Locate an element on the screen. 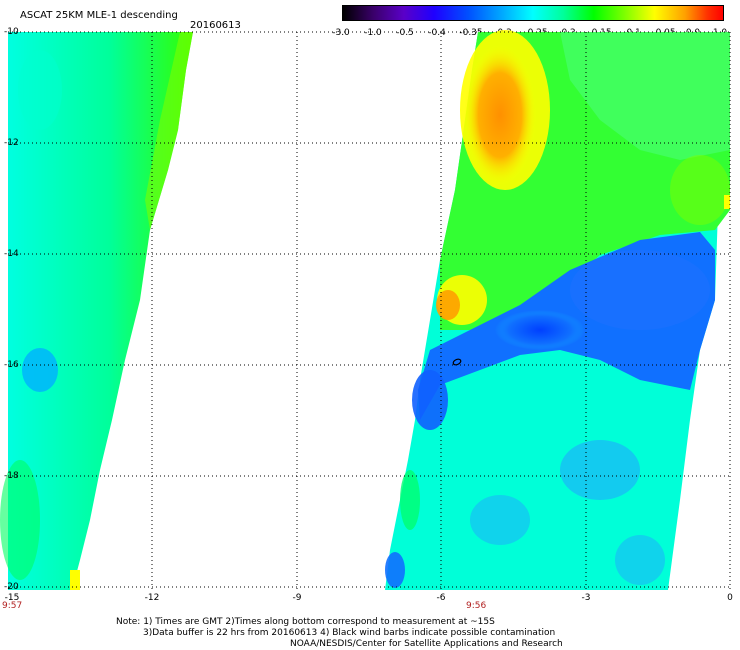 The height and width of the screenshot is (650, 740). lat-label: -20 is located at coordinates (11, 587).